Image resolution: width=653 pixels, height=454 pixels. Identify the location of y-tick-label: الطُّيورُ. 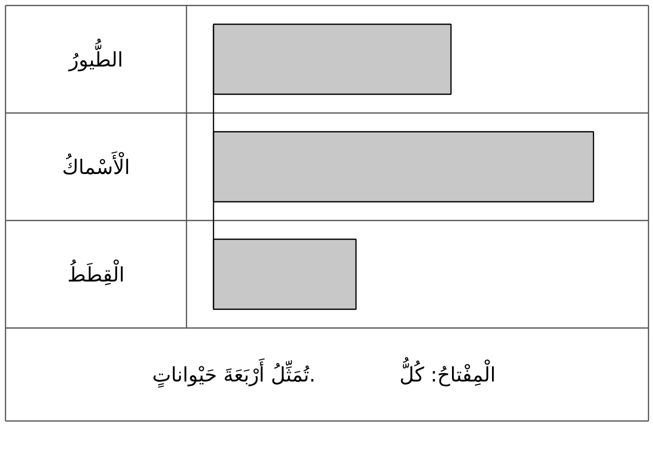
(96, 55).